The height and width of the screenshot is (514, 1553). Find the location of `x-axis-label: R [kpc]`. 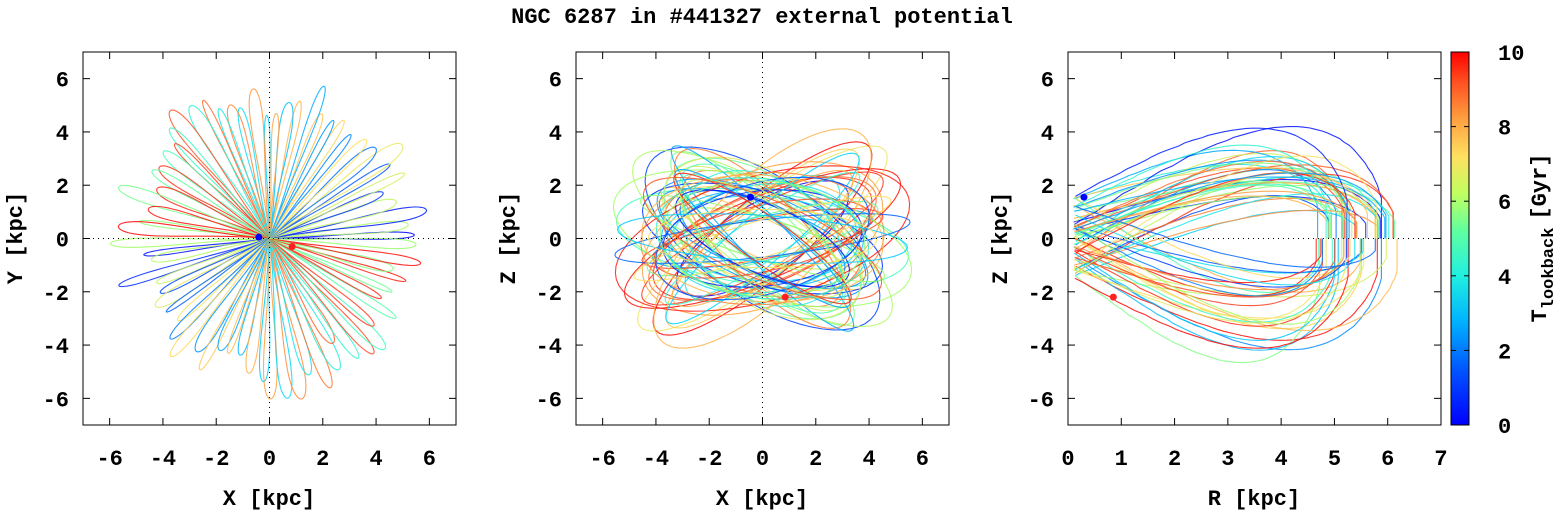

x-axis-label: R [kpc] is located at coordinates (1254, 499).